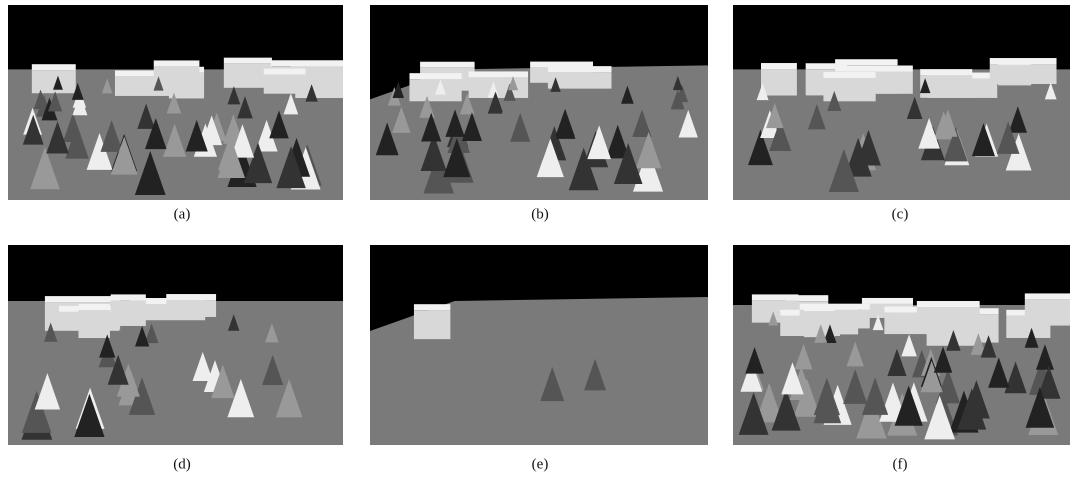 This screenshot has height=487, width=1078. Describe the element at coordinates (900, 464) in the screenshot. I see `caption: (f)` at that location.